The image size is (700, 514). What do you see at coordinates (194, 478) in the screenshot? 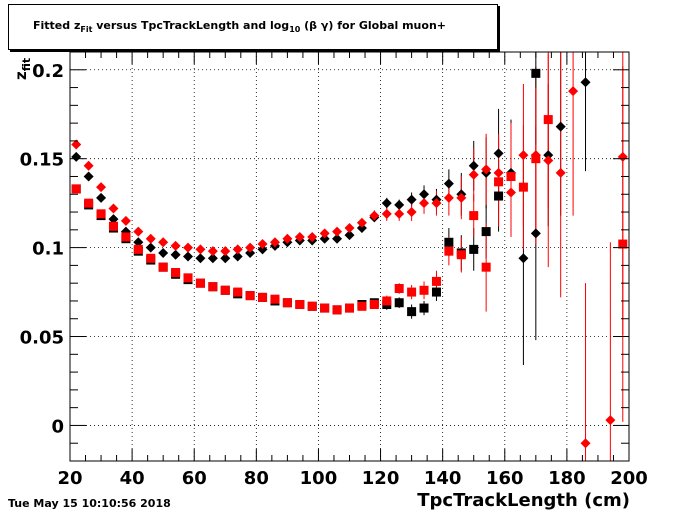
I see `x-tick-label: 60` at bounding box center [194, 478].